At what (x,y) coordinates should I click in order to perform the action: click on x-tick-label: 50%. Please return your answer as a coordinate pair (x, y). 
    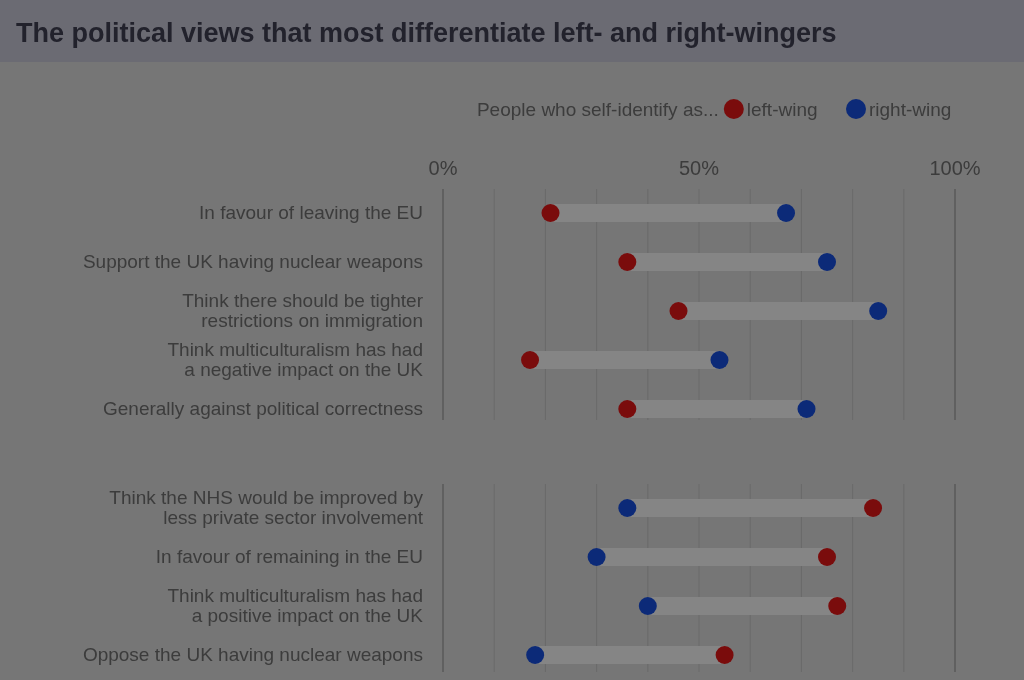
    Looking at the image, I should click on (699, 168).